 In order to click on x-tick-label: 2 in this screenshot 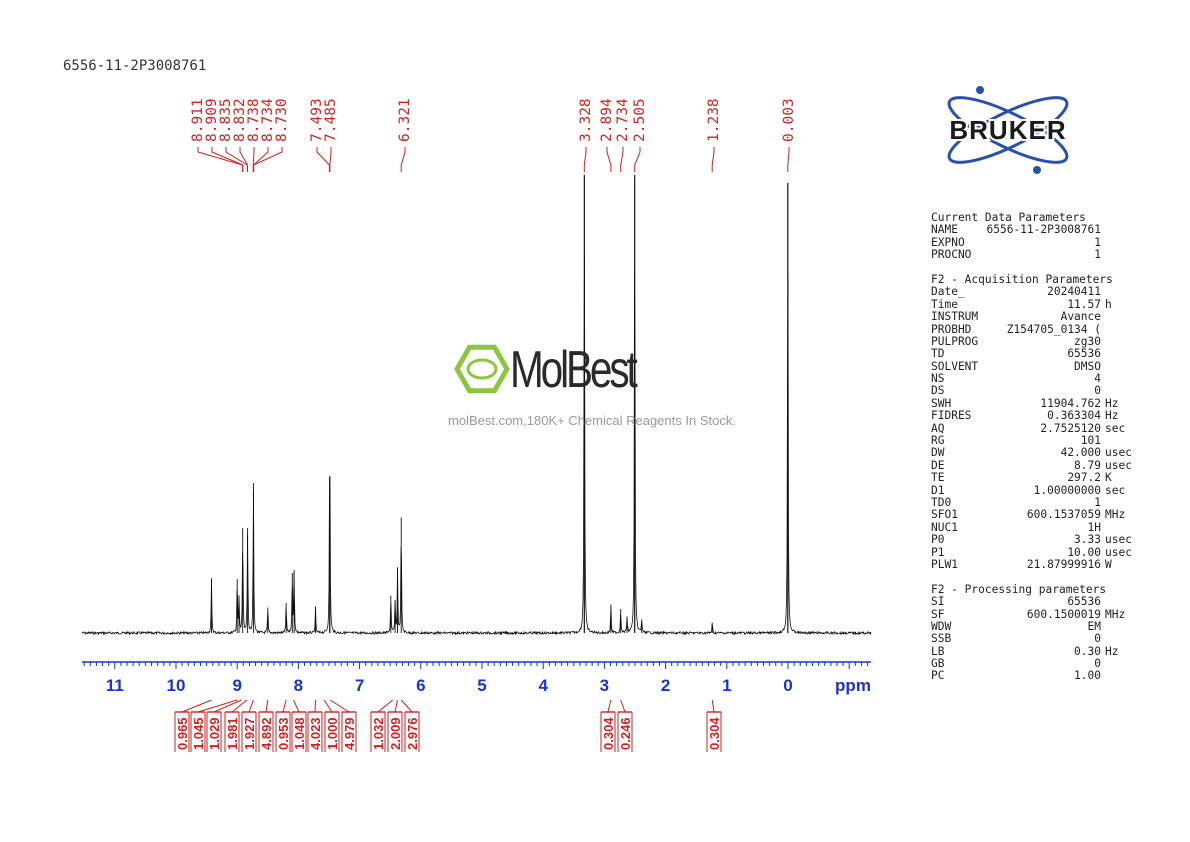, I will do `click(665, 685)`.